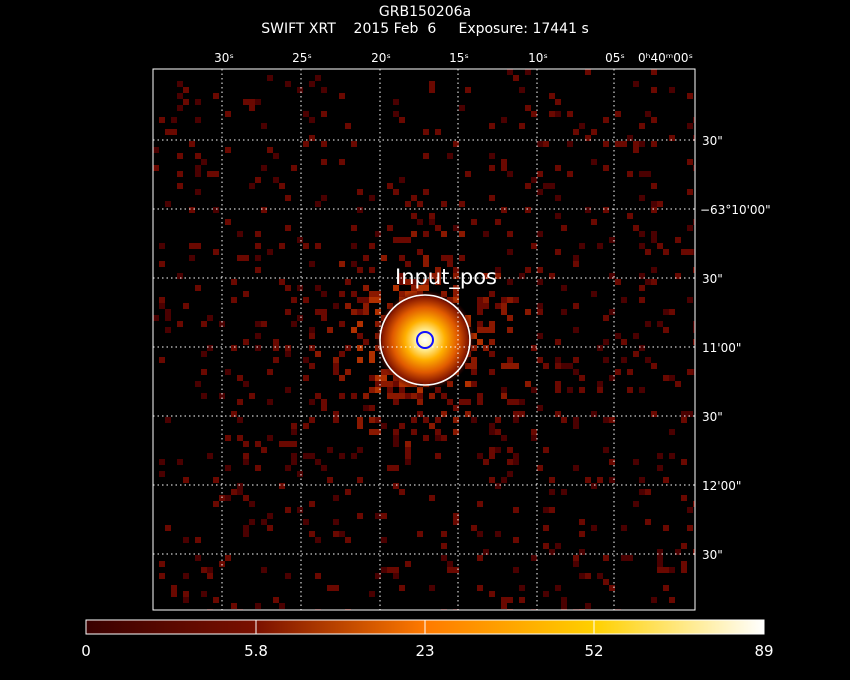 The height and width of the screenshot is (680, 850). I want to click on image-subtitle: SWIFT XRT 2015 Feb 6 Exposure: 17441 s, so click(425, 29).